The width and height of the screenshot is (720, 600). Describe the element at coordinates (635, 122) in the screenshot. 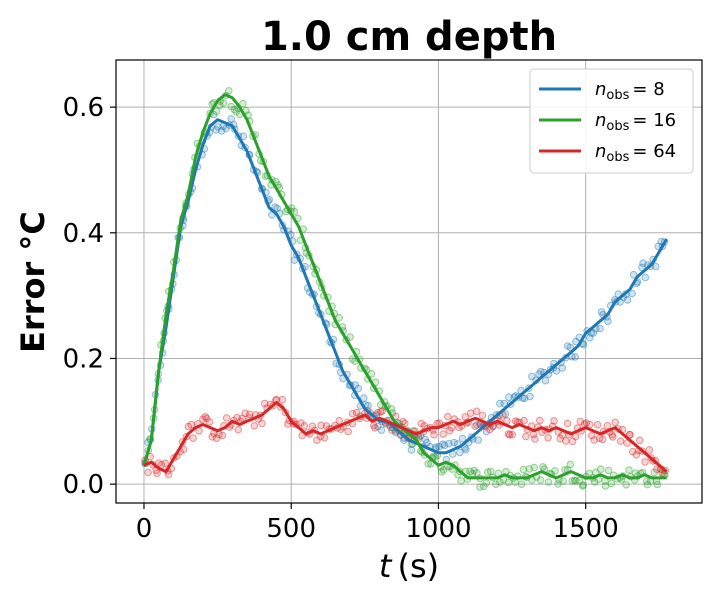

I see `legend-label-1: nobs = 16` at that location.